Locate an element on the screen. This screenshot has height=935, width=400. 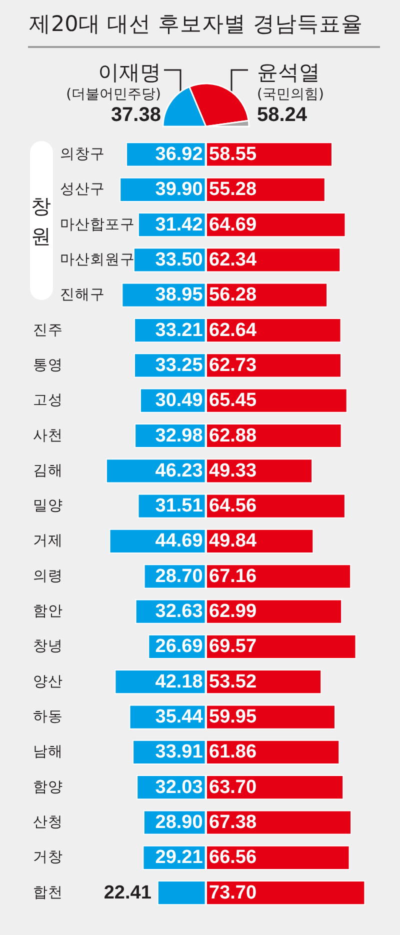
data-label: 30.49 is located at coordinates (179, 401).